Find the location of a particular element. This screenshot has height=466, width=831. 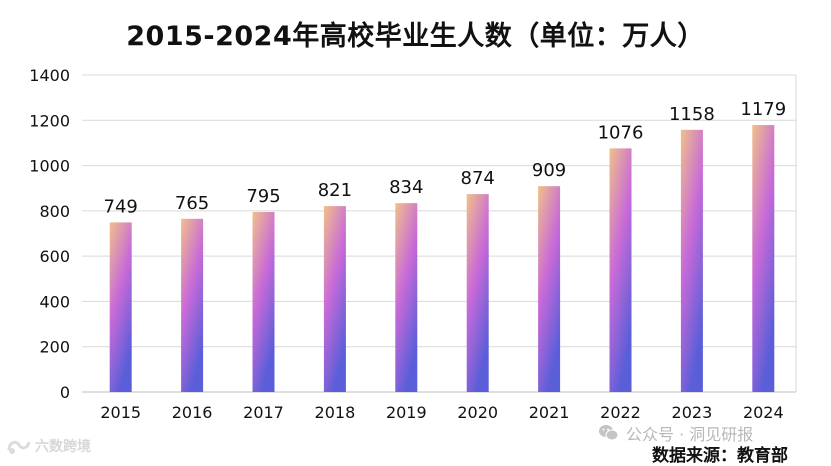

y-tick-label: 800 is located at coordinates (54, 211).